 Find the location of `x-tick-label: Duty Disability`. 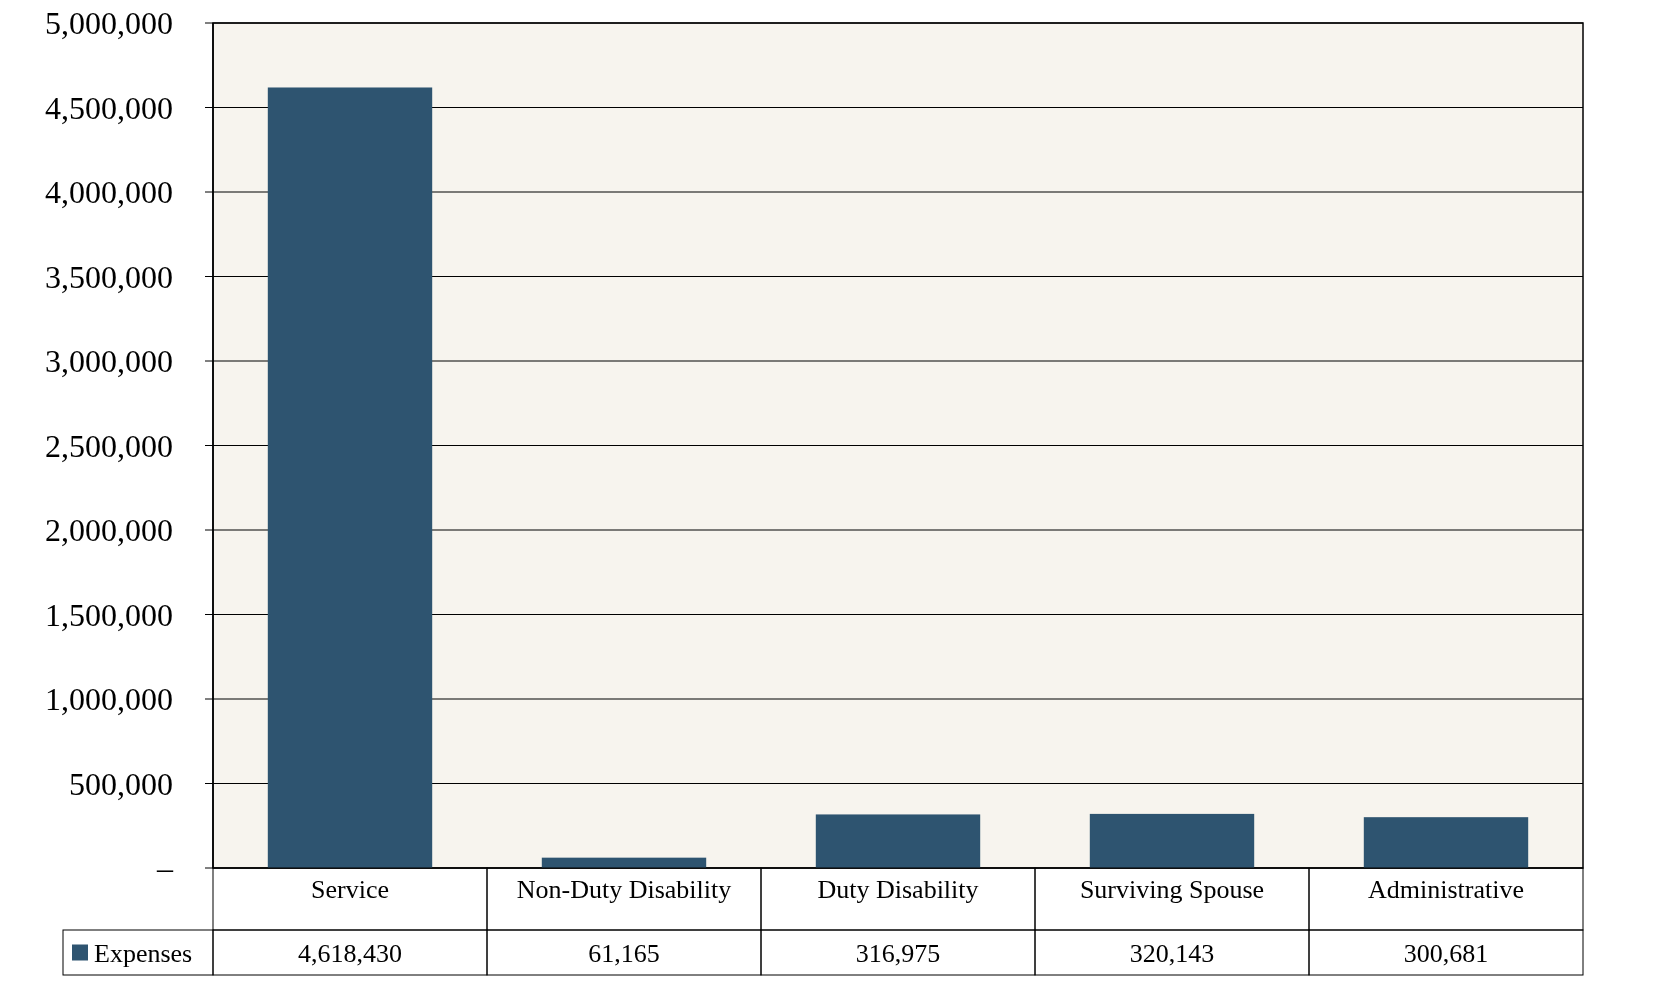

x-tick-label: Duty Disability is located at coordinates (898, 889).